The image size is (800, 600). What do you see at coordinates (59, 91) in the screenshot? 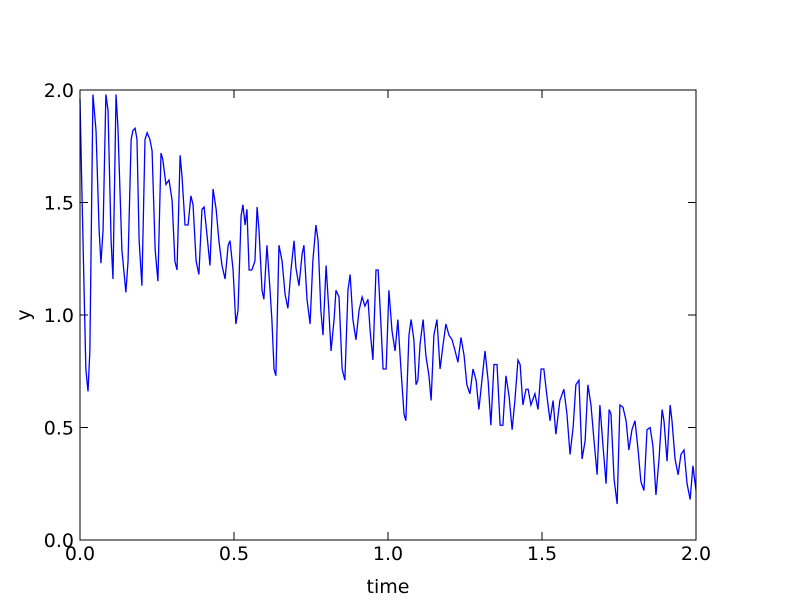
I see `y-tick-label: 2.0` at bounding box center [59, 91].